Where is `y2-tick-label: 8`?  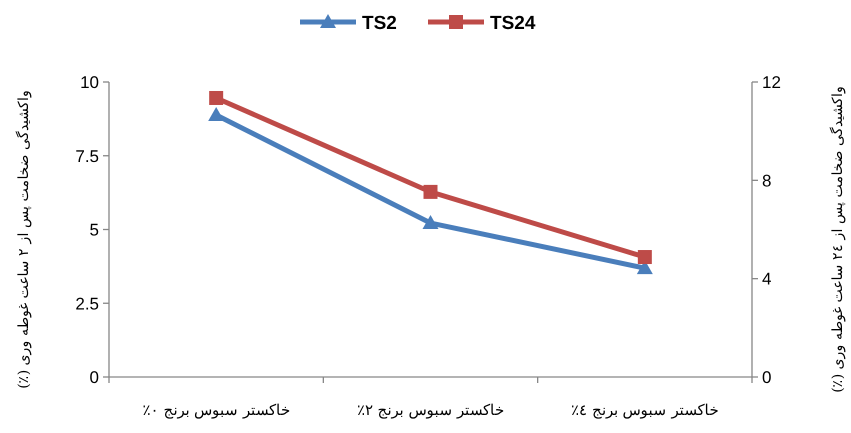
y2-tick-label: 8 is located at coordinates (767, 180).